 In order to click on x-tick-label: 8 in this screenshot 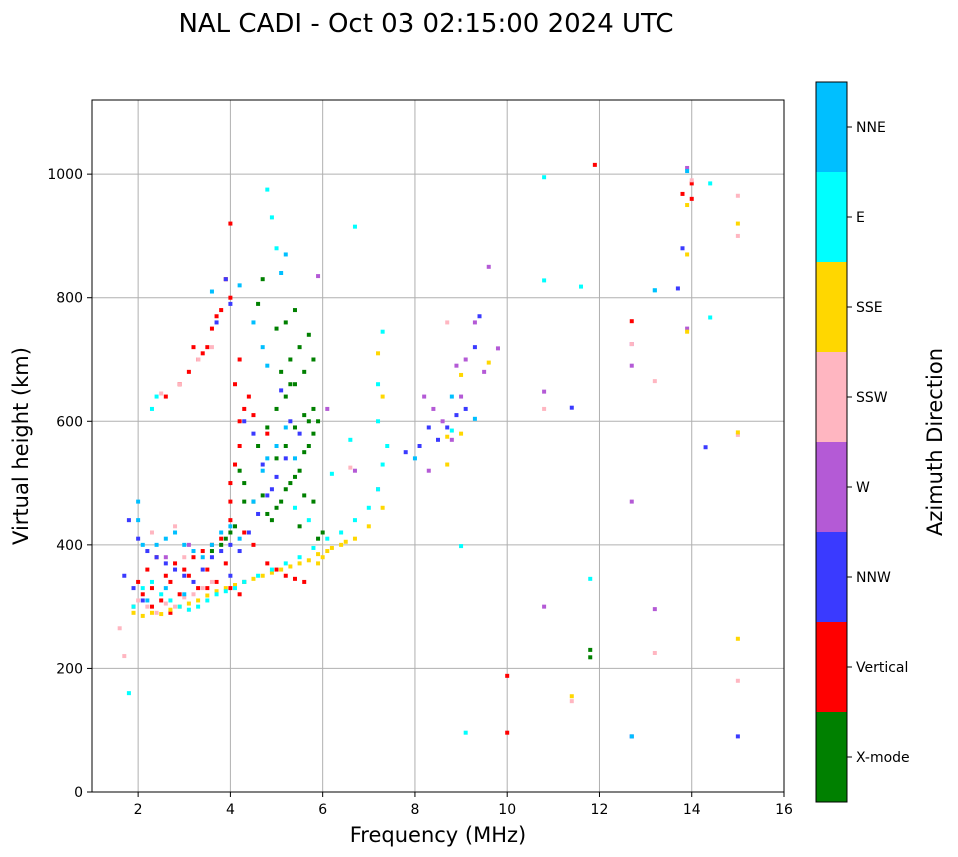, I will do `click(414, 810)`.